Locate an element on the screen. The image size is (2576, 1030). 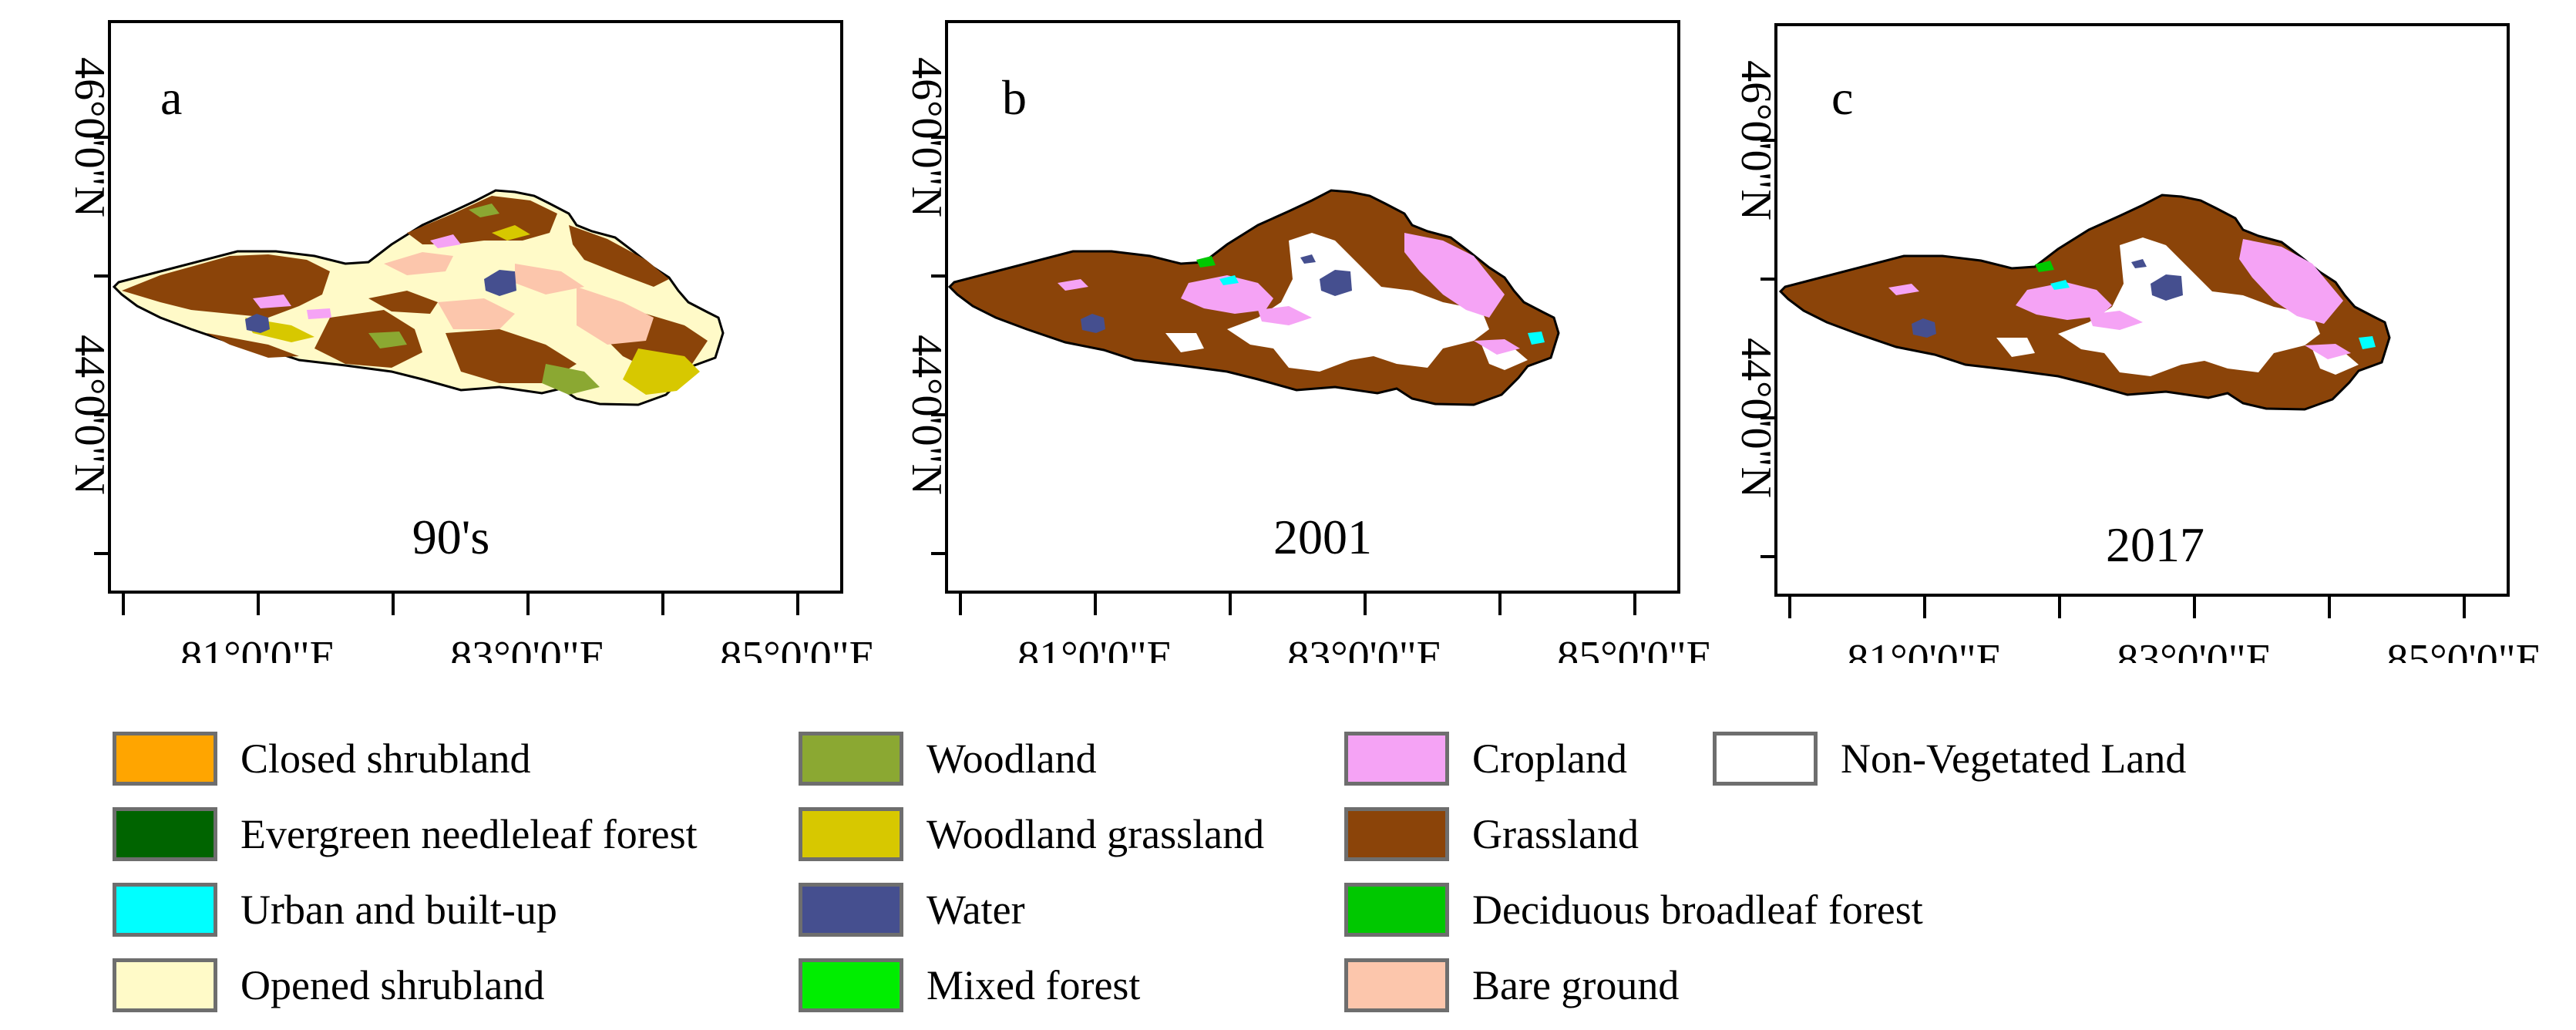
panel-letter: c is located at coordinates (1842, 97).